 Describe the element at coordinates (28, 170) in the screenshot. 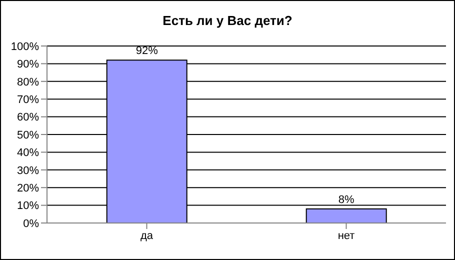

I see `y-tick-label: 30%` at that location.